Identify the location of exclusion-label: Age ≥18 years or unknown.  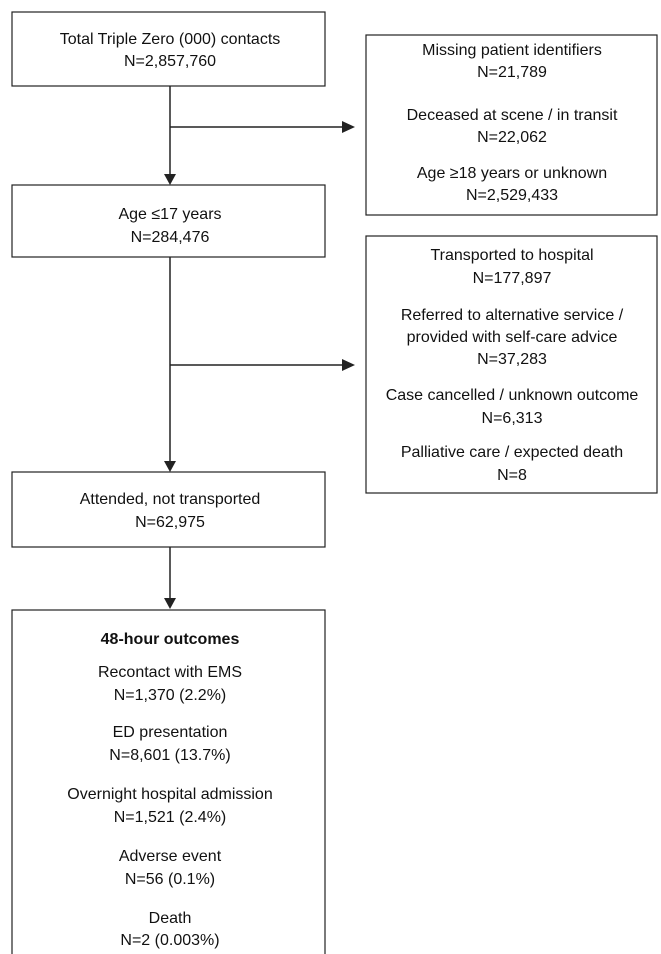
(512, 173).